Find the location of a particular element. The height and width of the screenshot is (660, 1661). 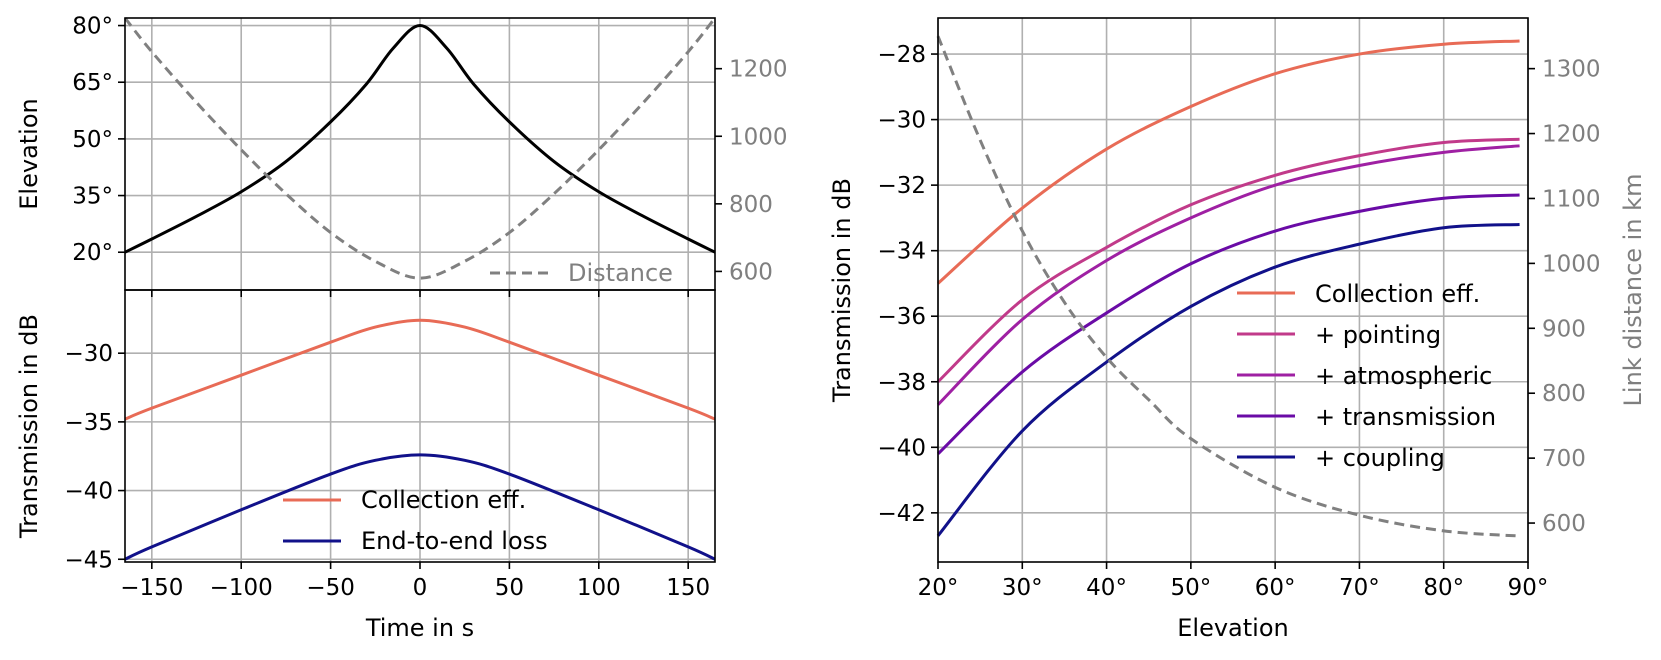

x-tick-label: 80° is located at coordinates (1443, 588).